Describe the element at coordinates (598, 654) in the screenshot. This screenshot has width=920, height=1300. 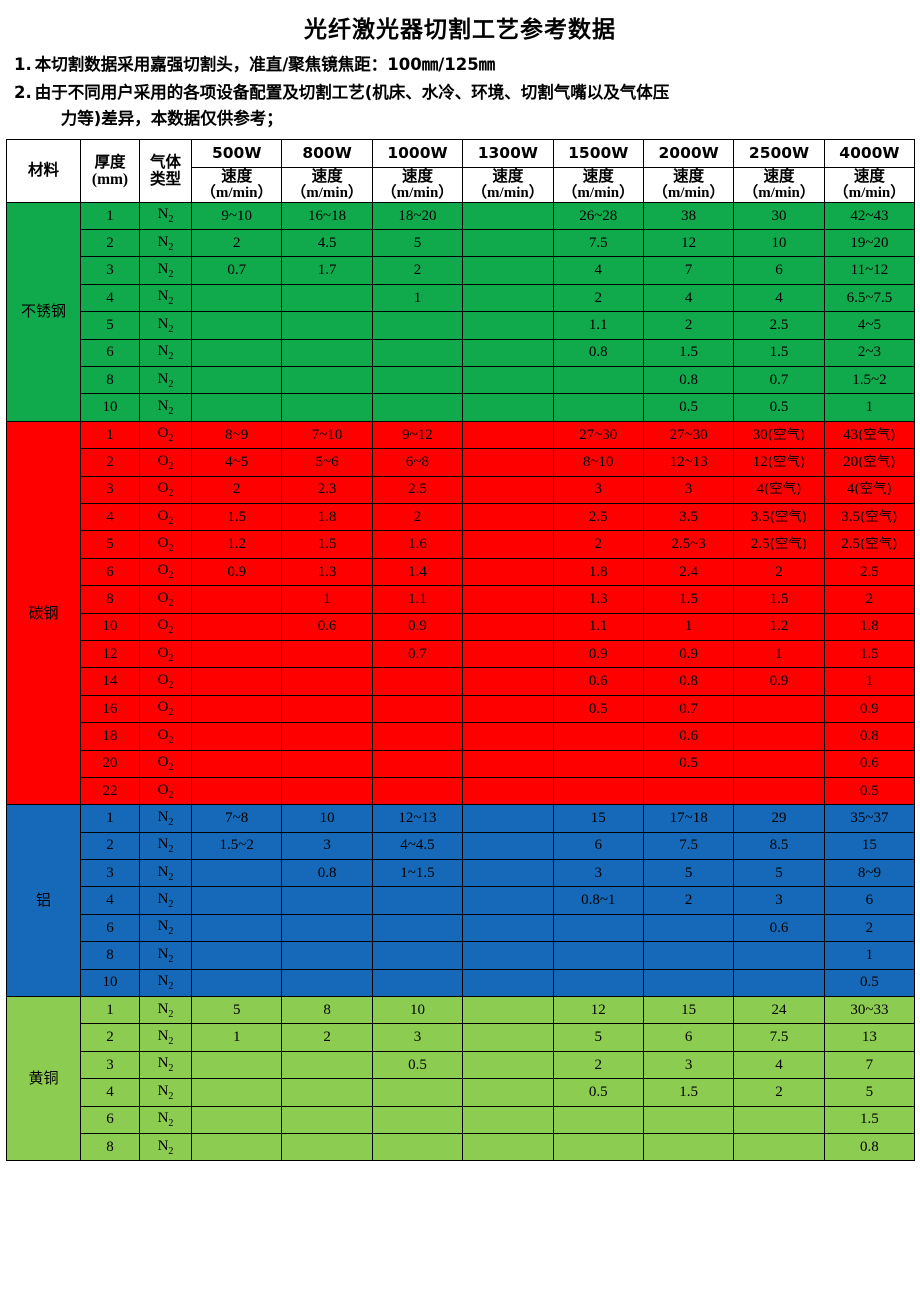
I see `speed-cell-1500w: 0.9` at that location.